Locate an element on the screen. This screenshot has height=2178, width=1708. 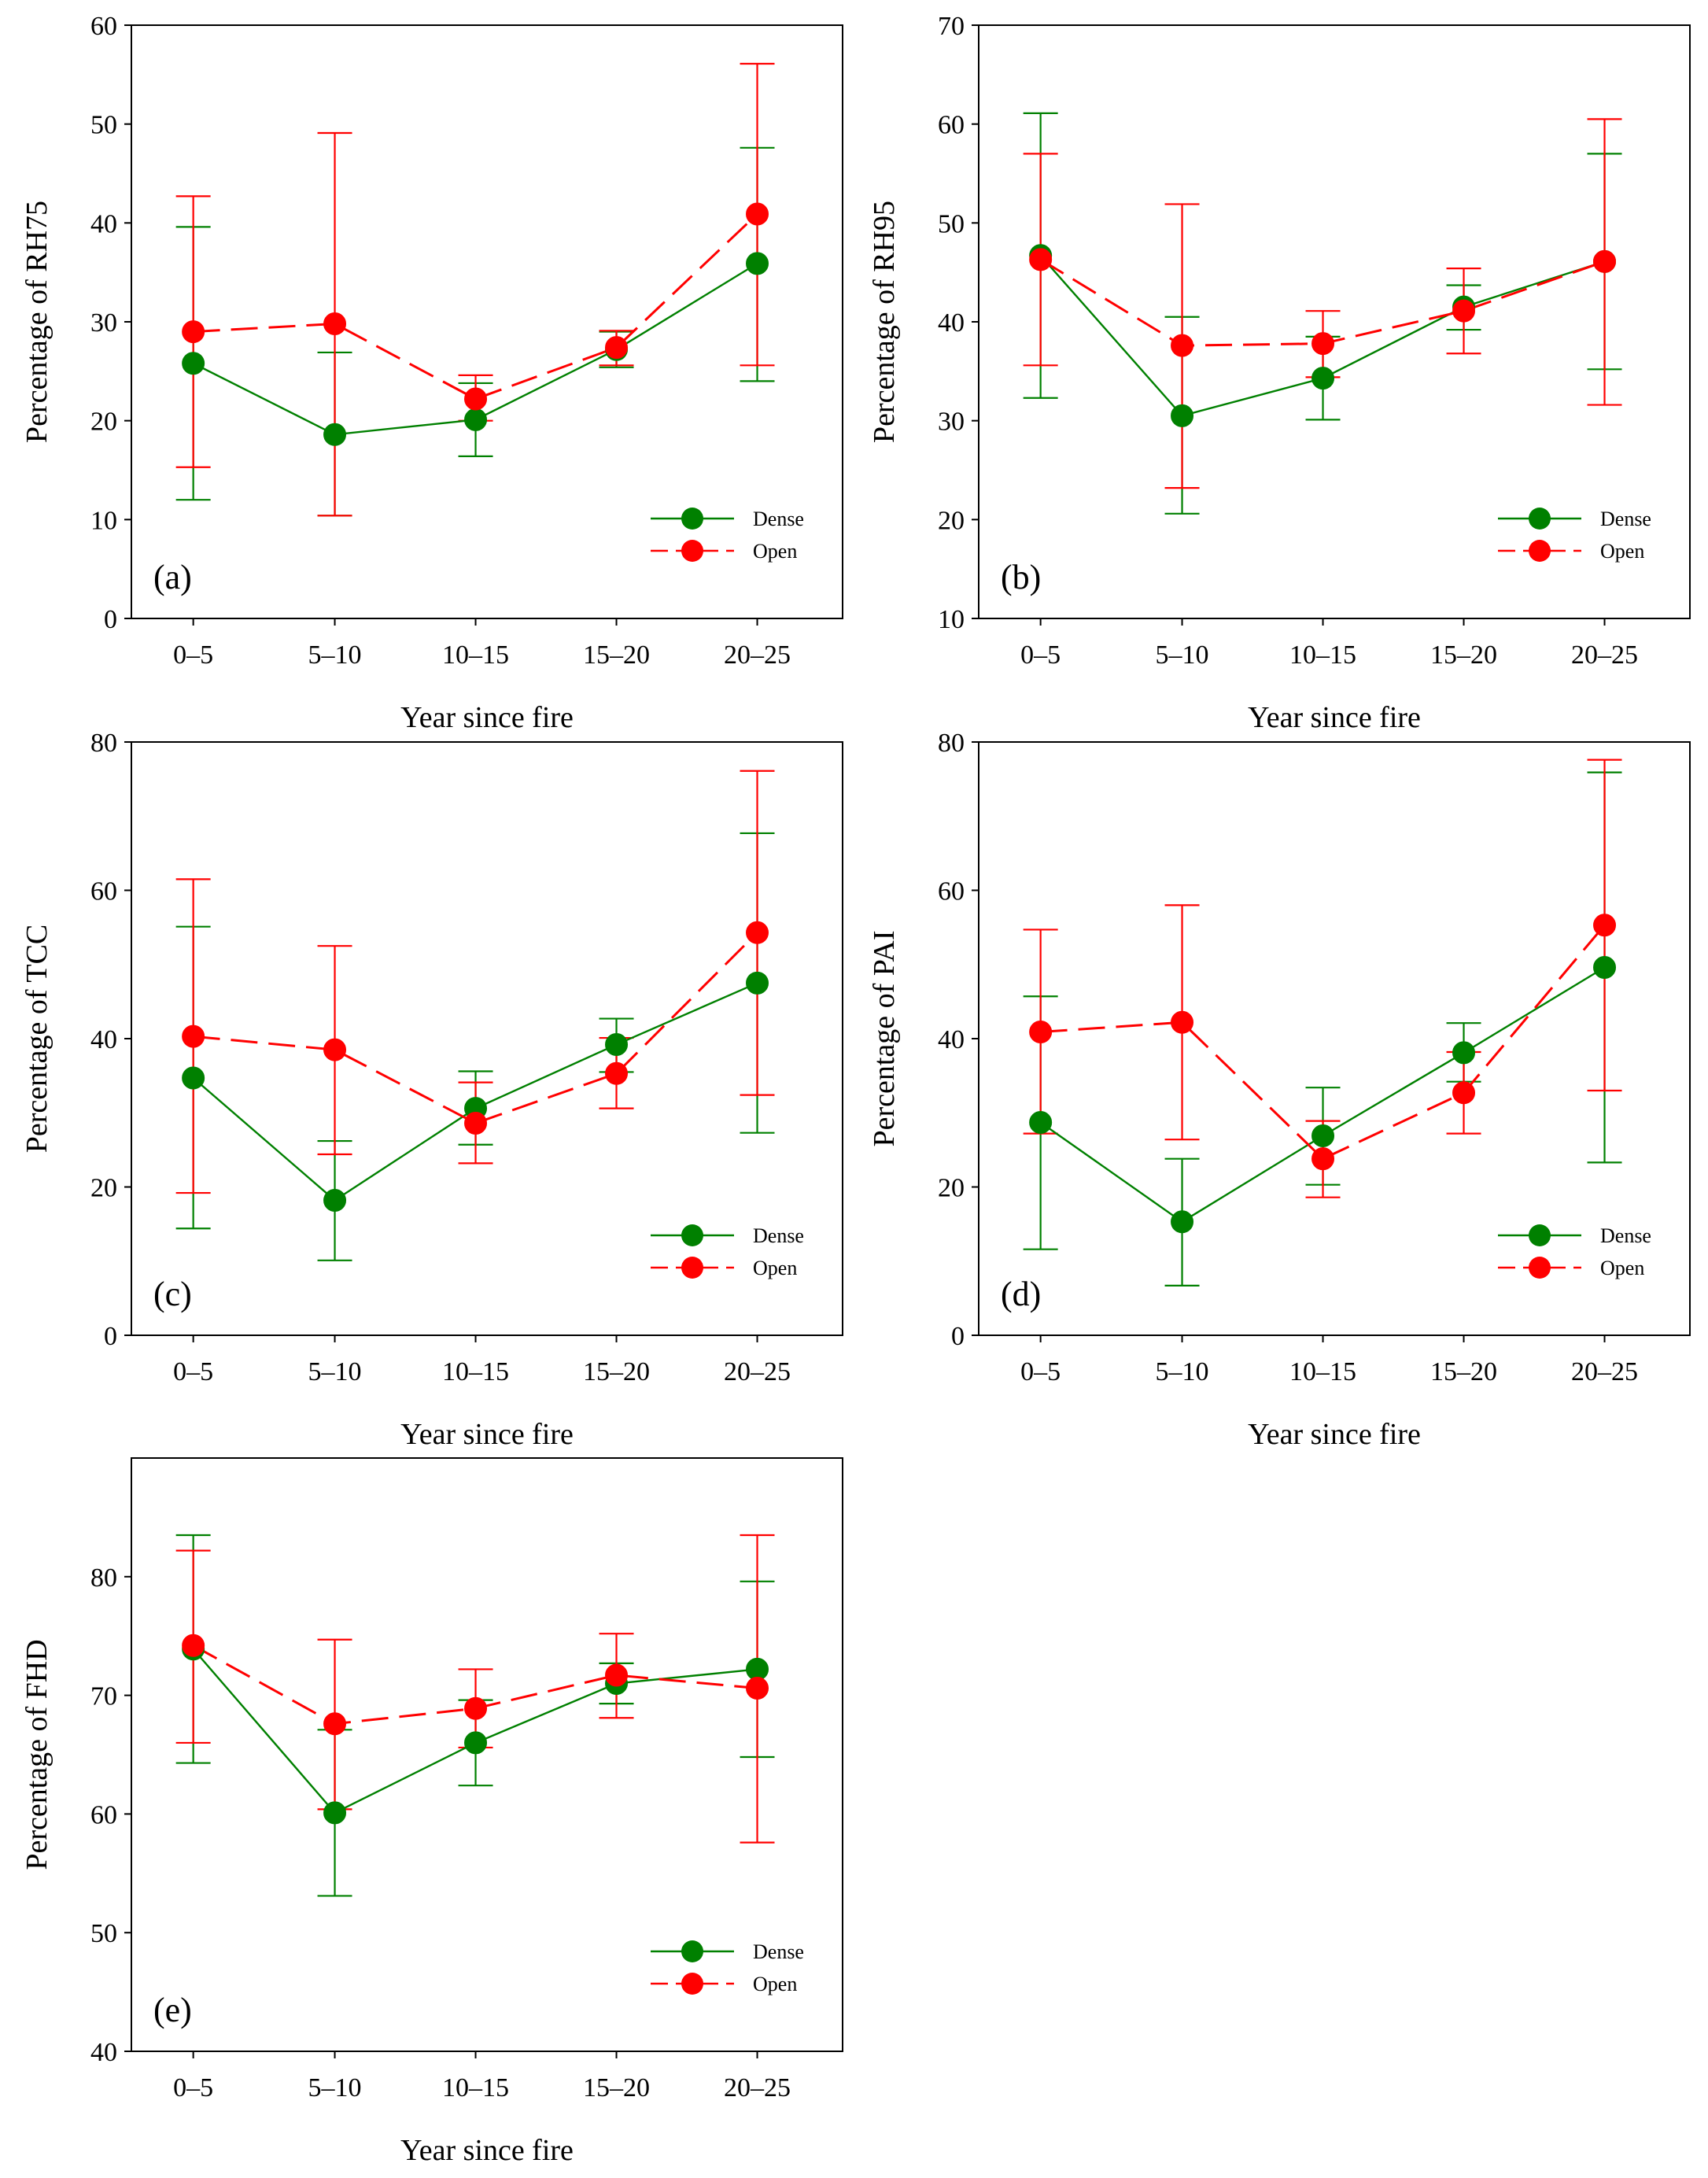
series-line-open is located at coordinates (1323, 1043).